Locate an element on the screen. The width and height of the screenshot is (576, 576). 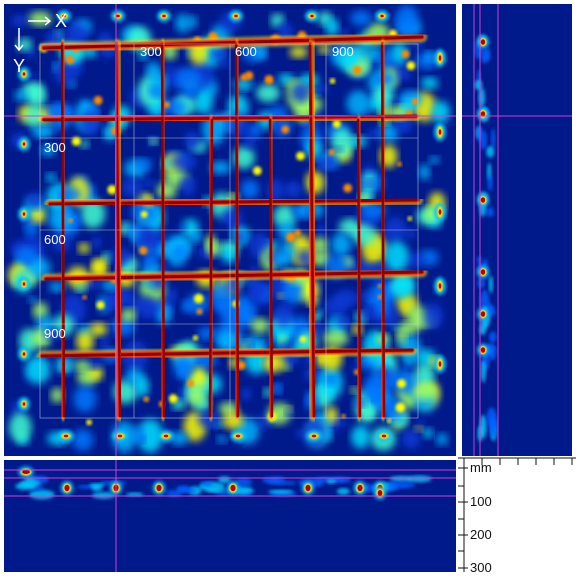
depth-scale: mm 100 200 300 is located at coordinates (517, 516).